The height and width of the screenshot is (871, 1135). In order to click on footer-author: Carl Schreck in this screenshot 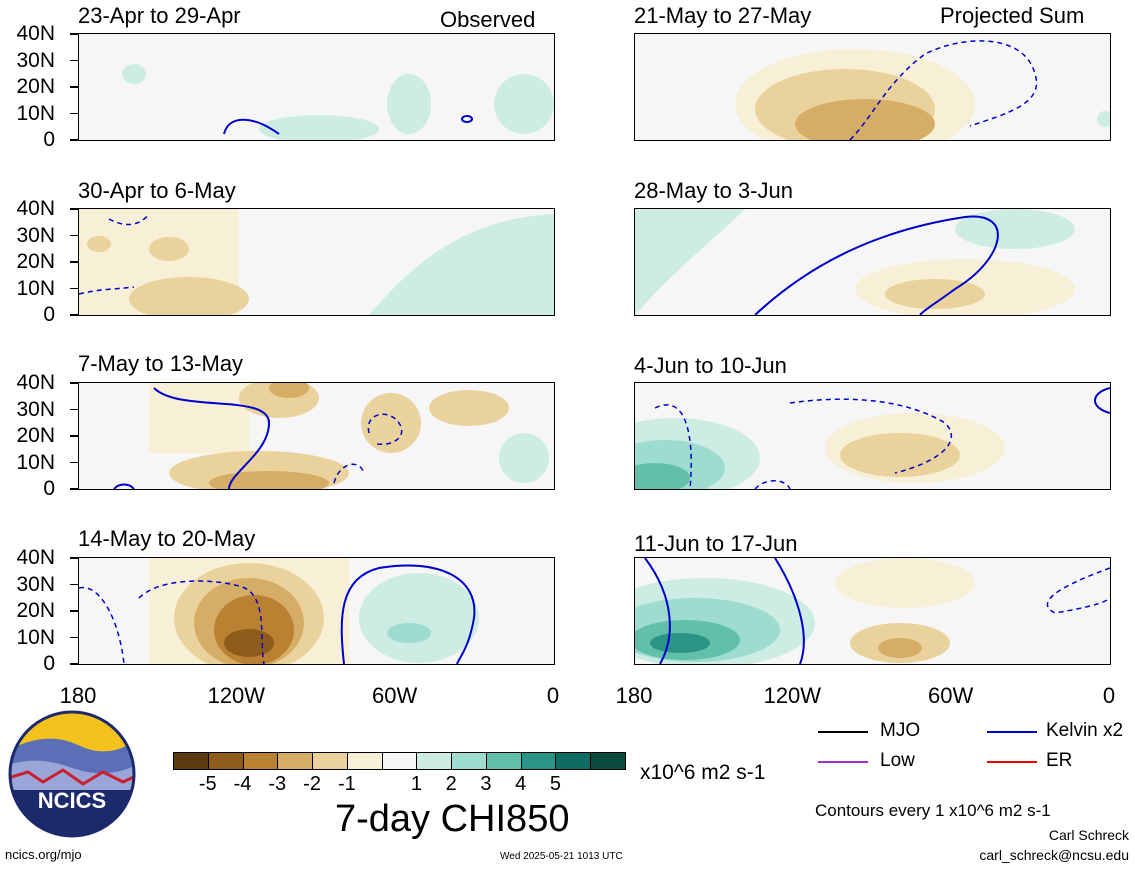, I will do `click(1088, 835)`.